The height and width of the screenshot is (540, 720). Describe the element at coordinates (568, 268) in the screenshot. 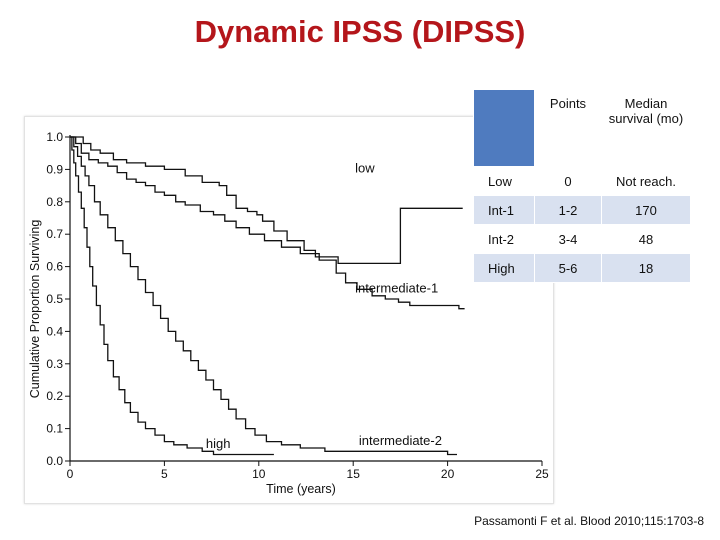

I see `table-cell-points: 5-6` at that location.